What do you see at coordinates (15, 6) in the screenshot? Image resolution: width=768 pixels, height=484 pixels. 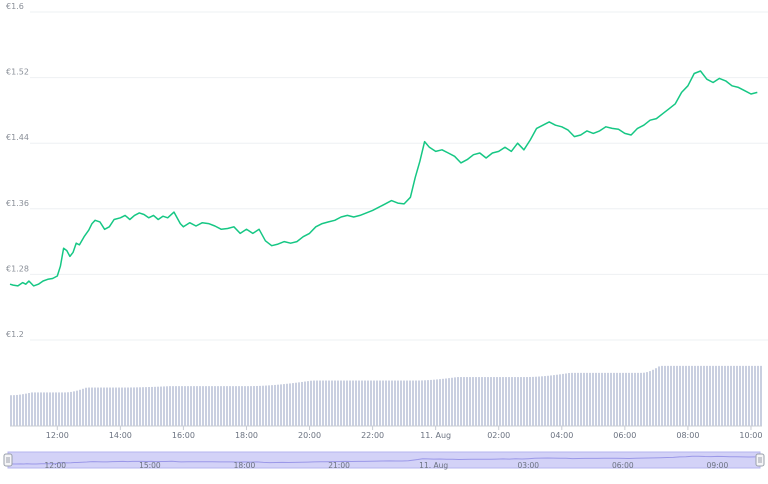 I see `y-tick-label: €1.6` at bounding box center [15, 6].